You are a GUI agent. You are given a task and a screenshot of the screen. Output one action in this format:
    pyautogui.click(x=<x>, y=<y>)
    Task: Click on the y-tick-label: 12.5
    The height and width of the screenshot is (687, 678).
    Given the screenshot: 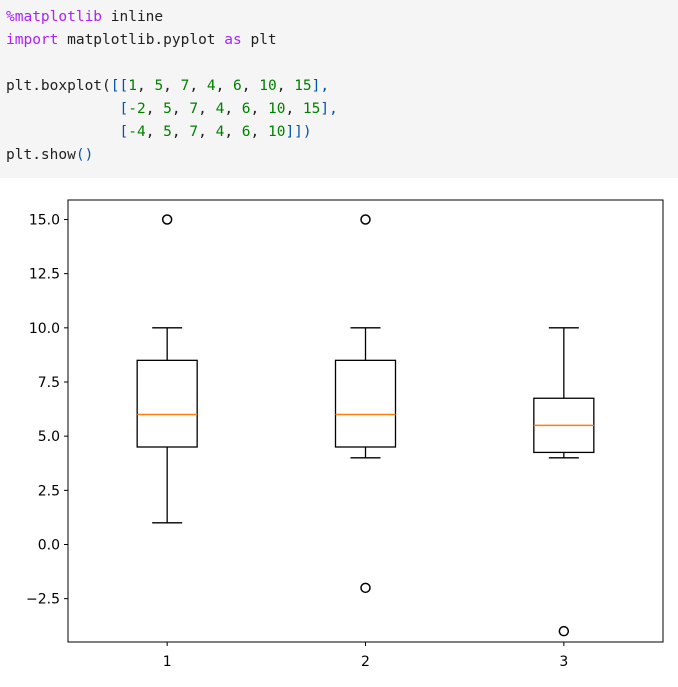 What is the action you would take?
    pyautogui.click(x=44, y=275)
    